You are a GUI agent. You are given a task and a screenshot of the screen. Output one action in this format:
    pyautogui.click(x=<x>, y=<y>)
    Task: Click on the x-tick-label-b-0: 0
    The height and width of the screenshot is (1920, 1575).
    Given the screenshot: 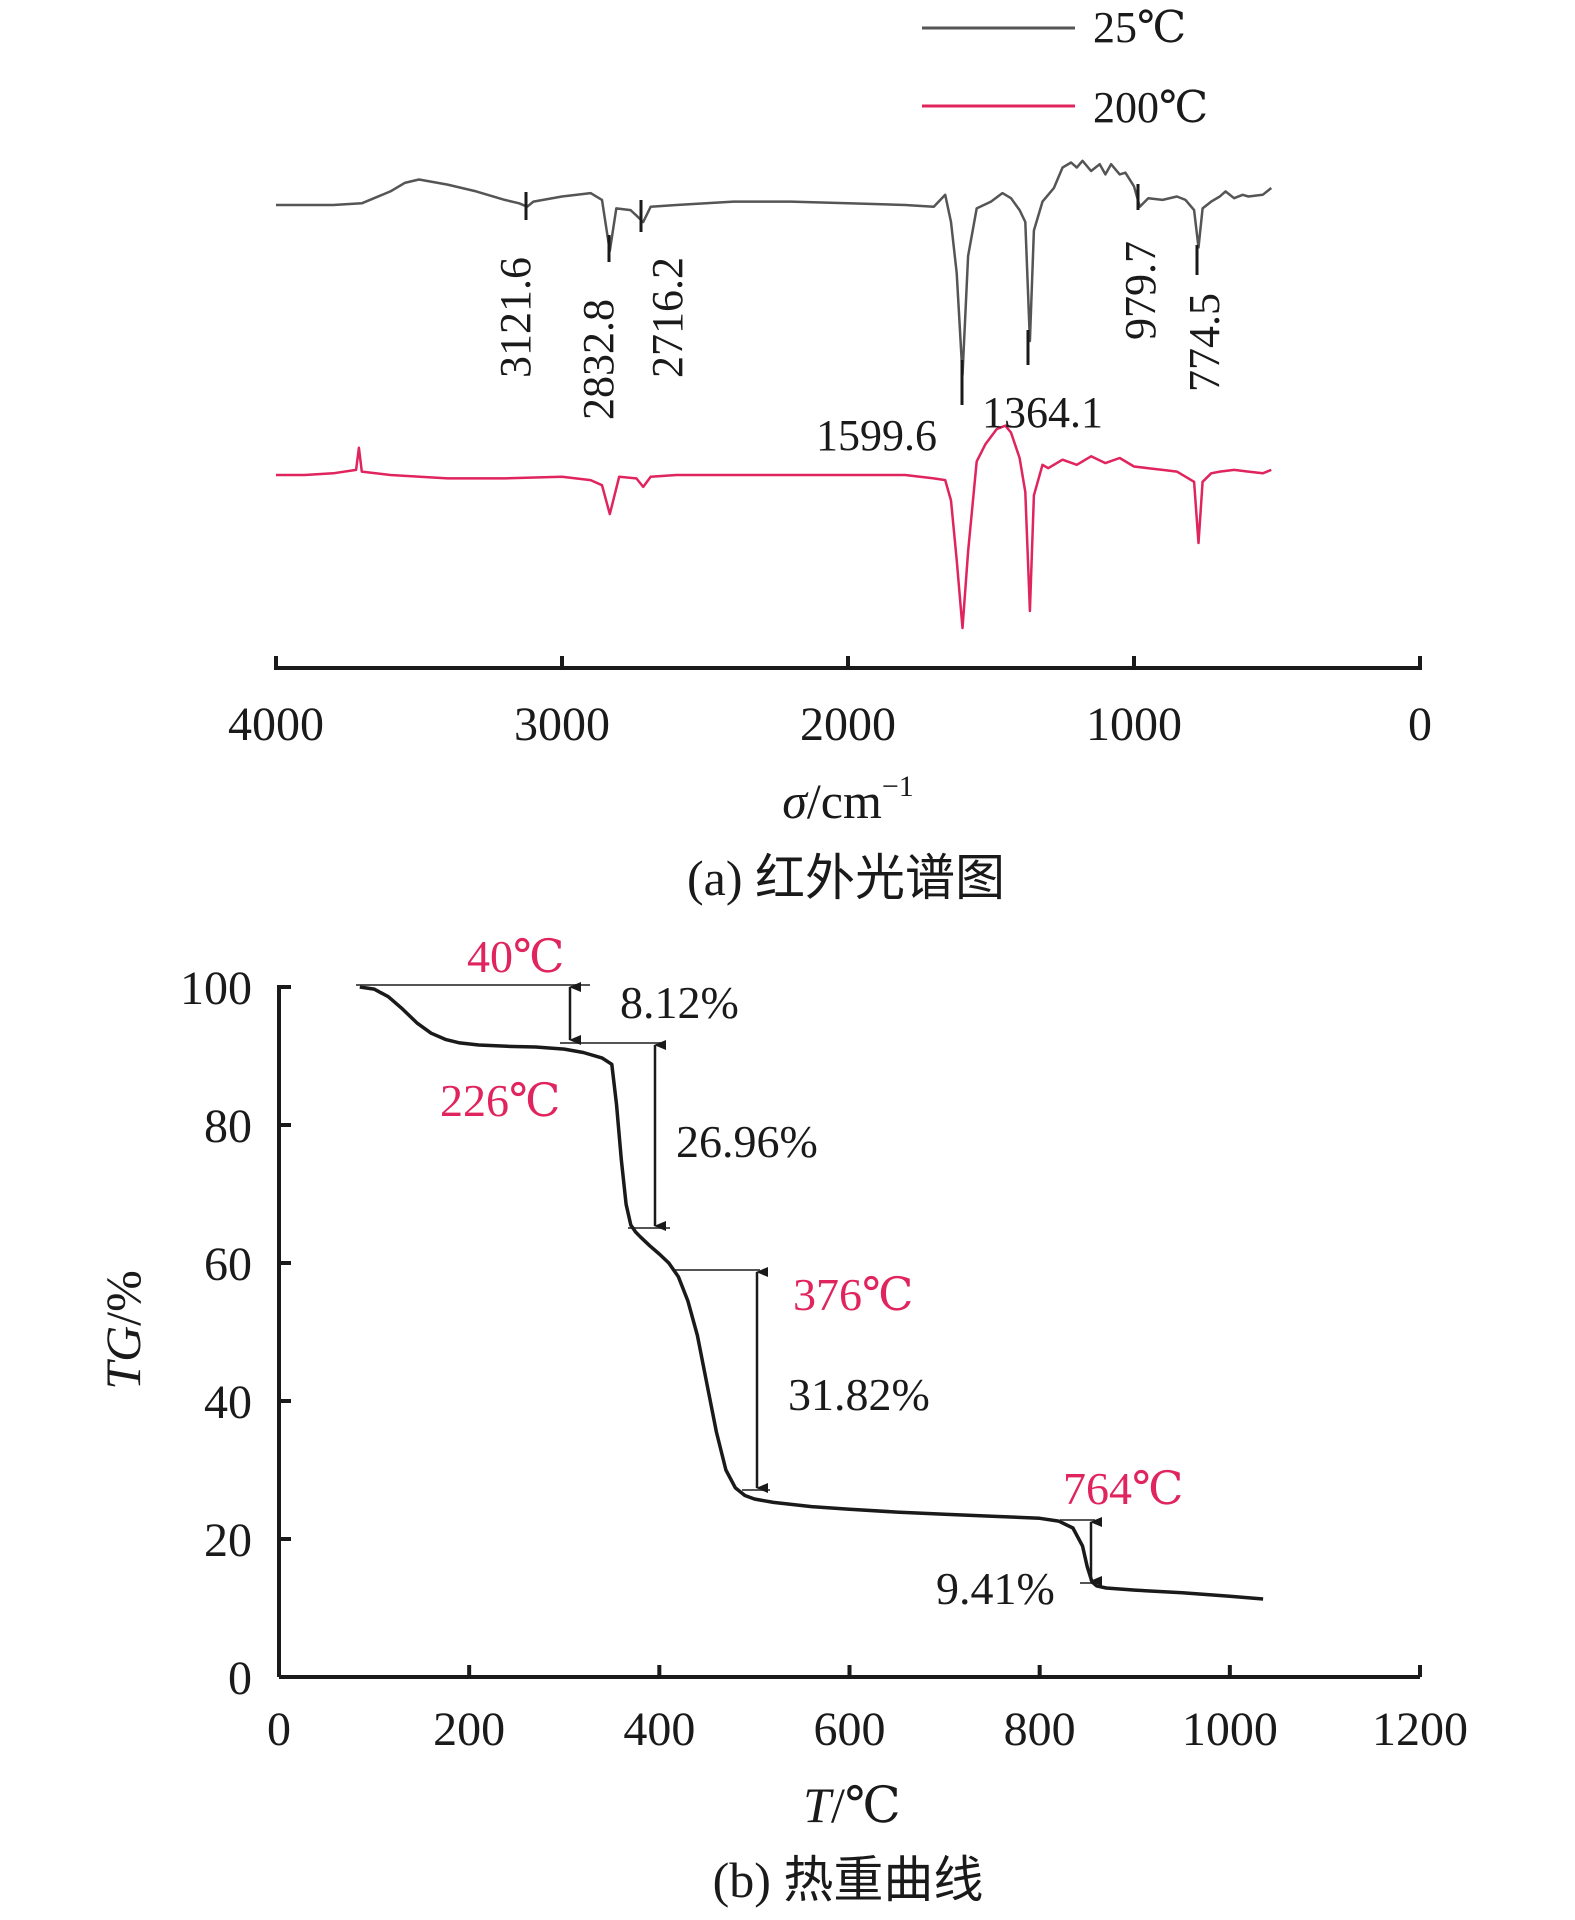 What is the action you would take?
    pyautogui.click(x=279, y=1729)
    